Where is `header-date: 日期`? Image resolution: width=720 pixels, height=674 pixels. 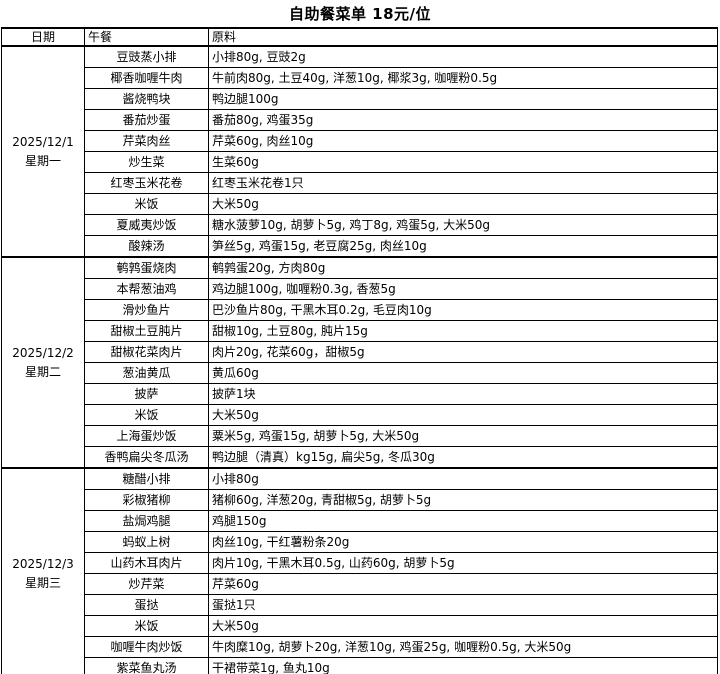
header-date: 日期 is located at coordinates (43, 37).